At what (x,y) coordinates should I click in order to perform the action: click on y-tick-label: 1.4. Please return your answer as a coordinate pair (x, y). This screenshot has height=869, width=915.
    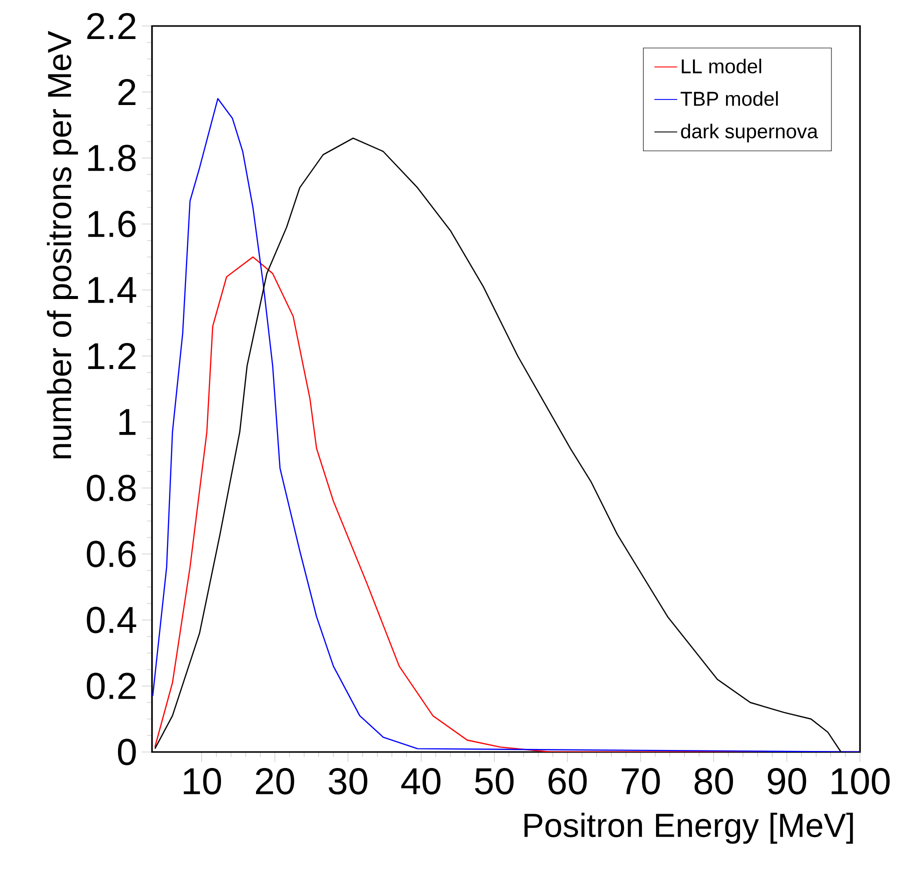
    Looking at the image, I should click on (112, 290).